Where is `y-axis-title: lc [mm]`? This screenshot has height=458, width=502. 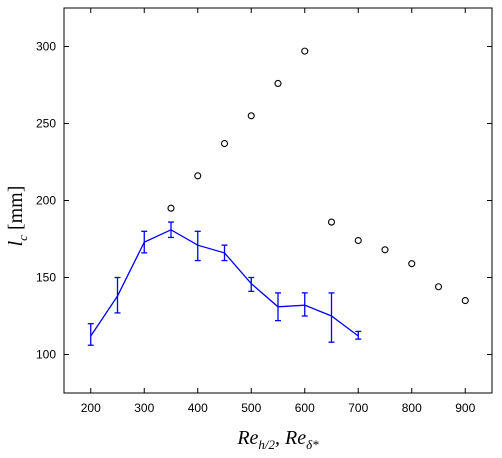 y-axis-title: lc [mm] is located at coordinates (17, 216).